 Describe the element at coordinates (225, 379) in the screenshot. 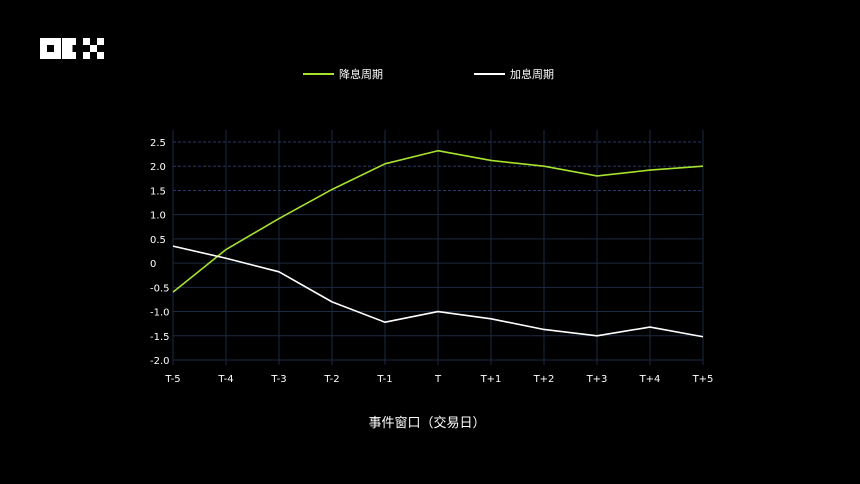

I see `x-tick-label: T-4` at that location.